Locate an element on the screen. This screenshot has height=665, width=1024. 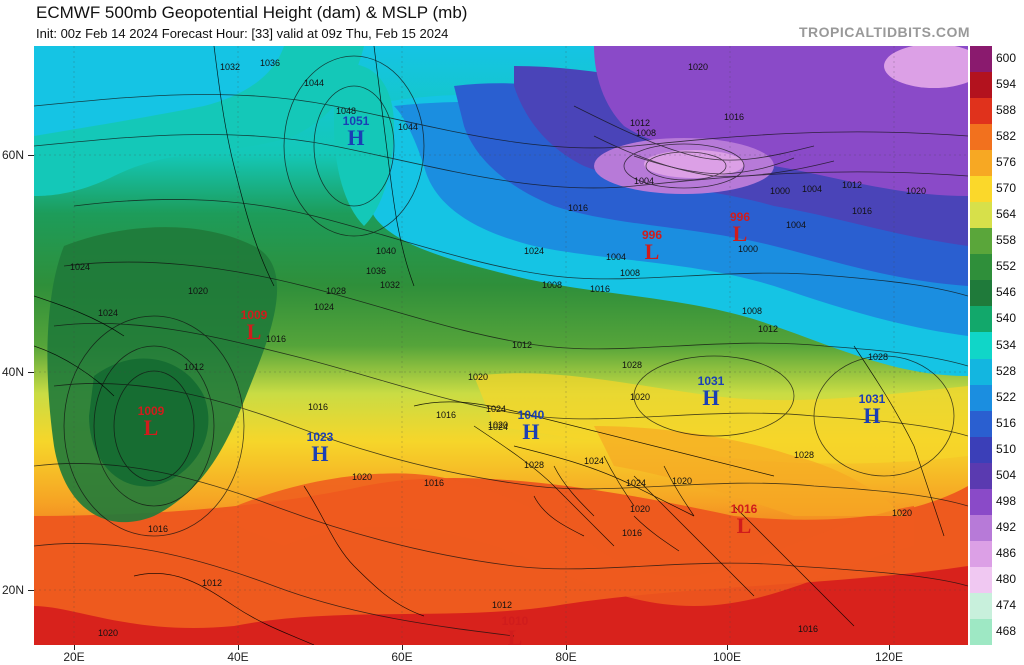
high-pressure-center: 1031 H is located at coordinates (711, 391).